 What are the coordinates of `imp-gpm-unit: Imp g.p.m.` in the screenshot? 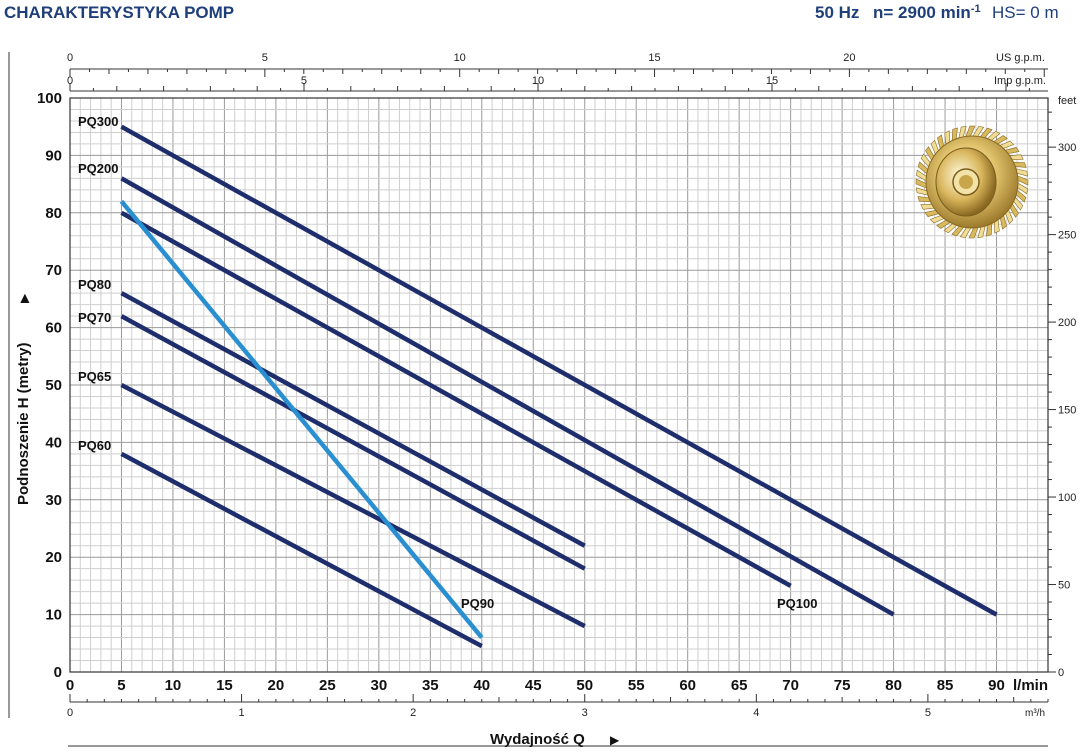 It's located at (1020, 81).